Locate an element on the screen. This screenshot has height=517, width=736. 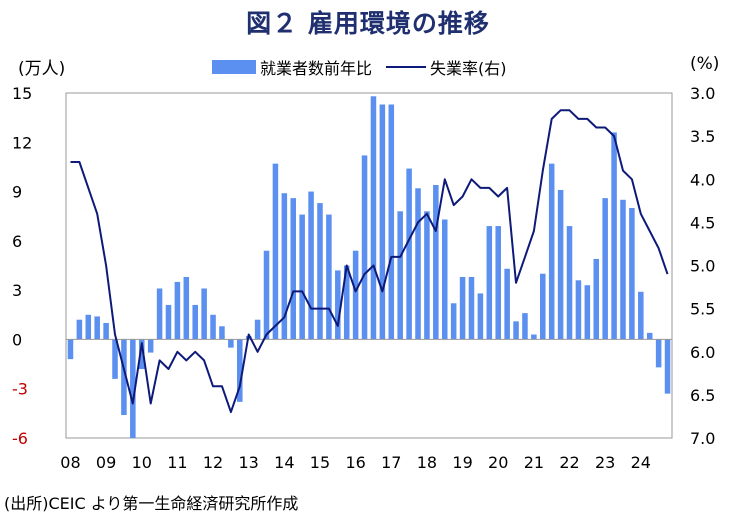
legend-bar-swatch is located at coordinates (234, 67).